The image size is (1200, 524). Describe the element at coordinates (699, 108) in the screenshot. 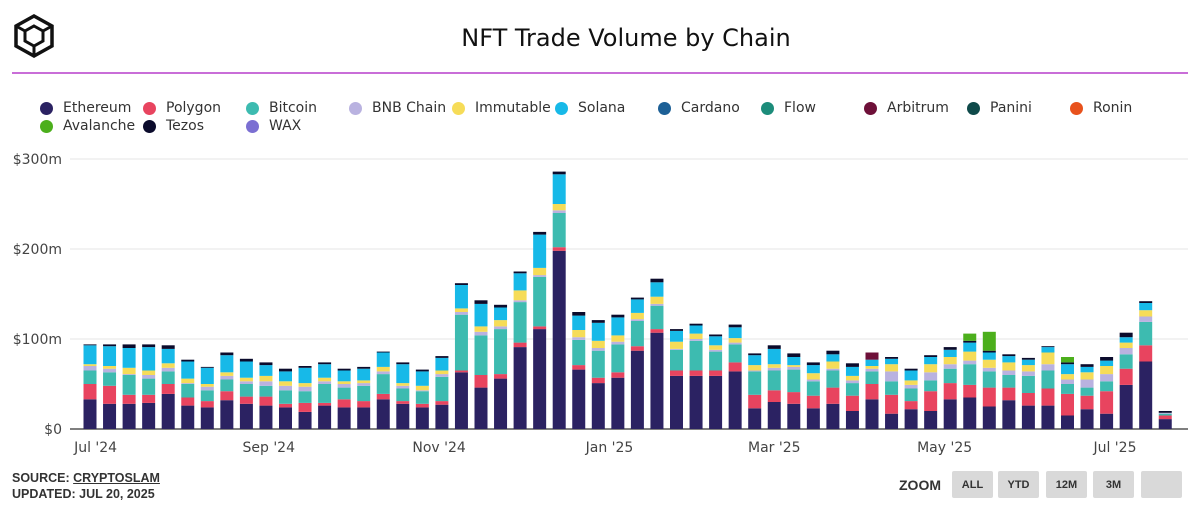

I see `legend-item-cardano: Cardano` at that location.